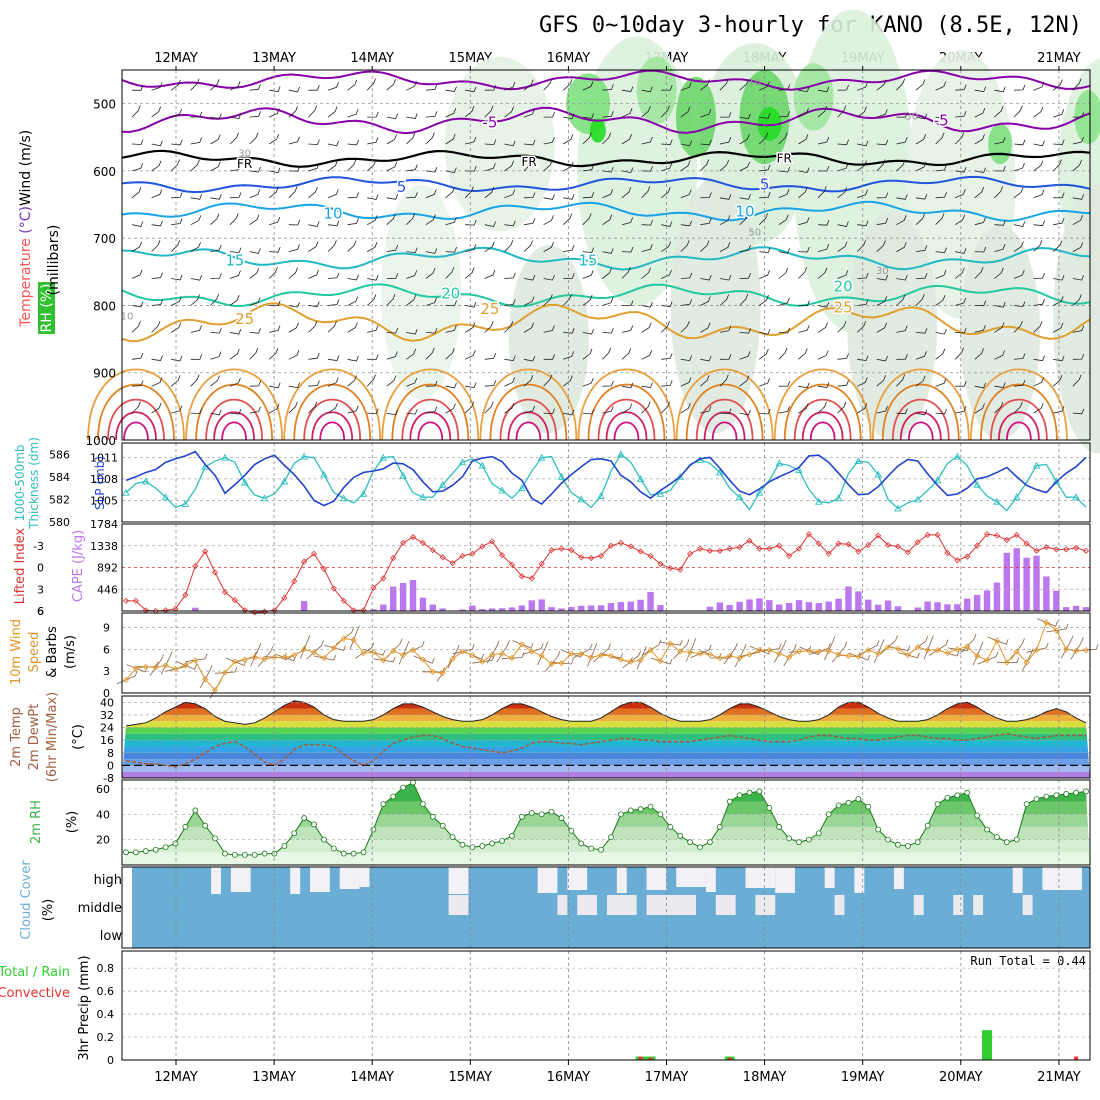 Image resolution: width=1100 pixels, height=1100 pixels. I want to click on temp-band, so click(606, 762).